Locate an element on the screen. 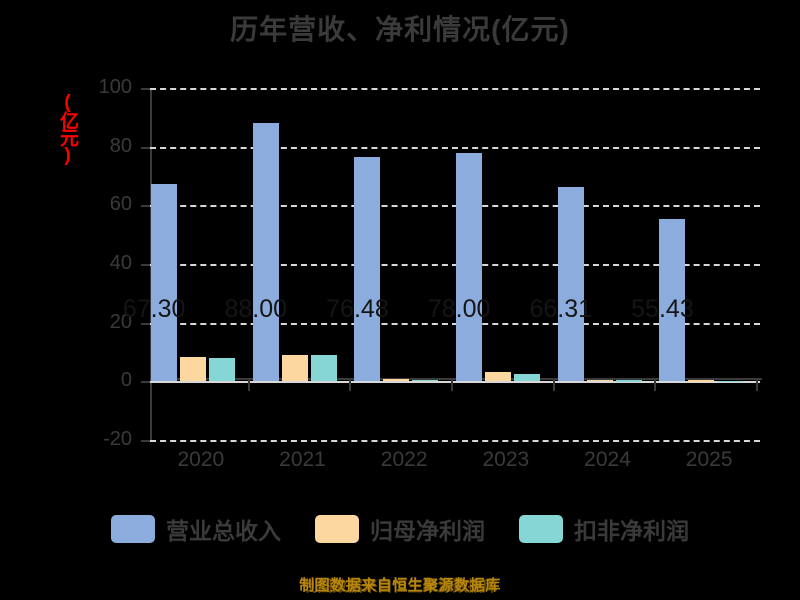 Image resolution: width=800 pixels, height=600 pixels. x-tick-label-2023: 2023 is located at coordinates (506, 459).